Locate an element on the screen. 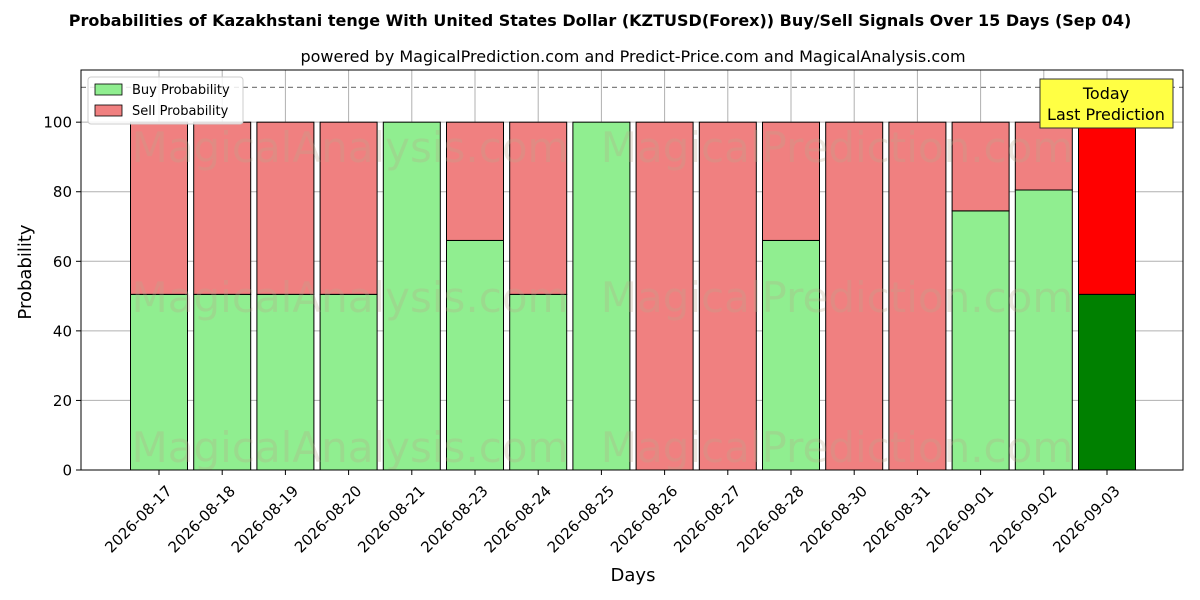 This screenshot has width=1200, height=600. y-tick-label-5: 100 is located at coordinates (57, 123).